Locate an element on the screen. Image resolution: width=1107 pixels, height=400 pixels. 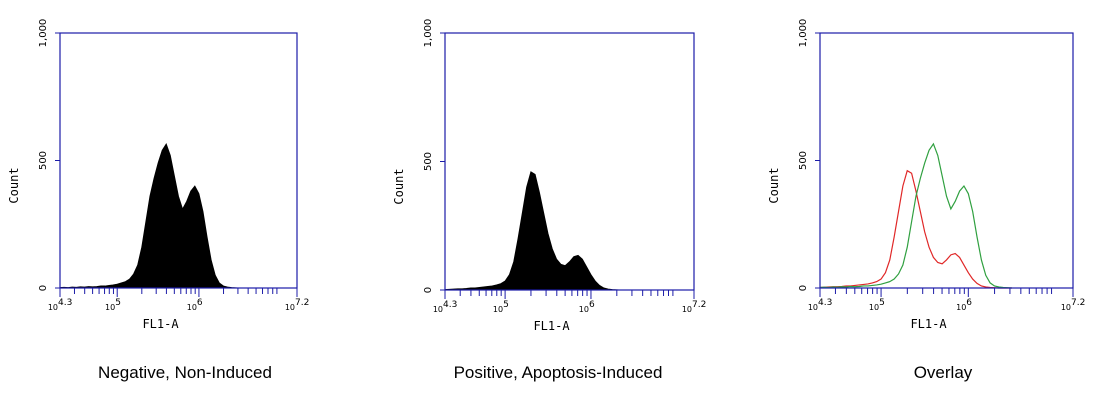
panel-caption: Negative, Non-Induced is located at coordinates (185, 372).